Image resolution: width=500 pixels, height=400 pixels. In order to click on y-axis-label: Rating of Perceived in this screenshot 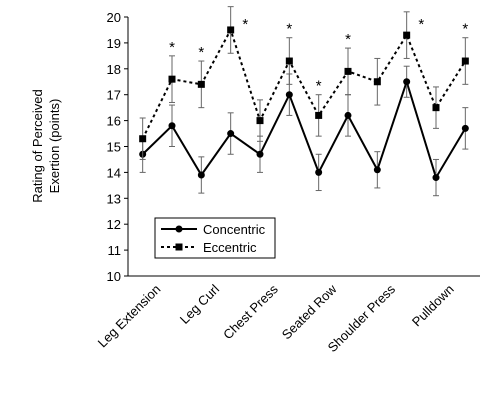, I will do `click(37, 145)`.